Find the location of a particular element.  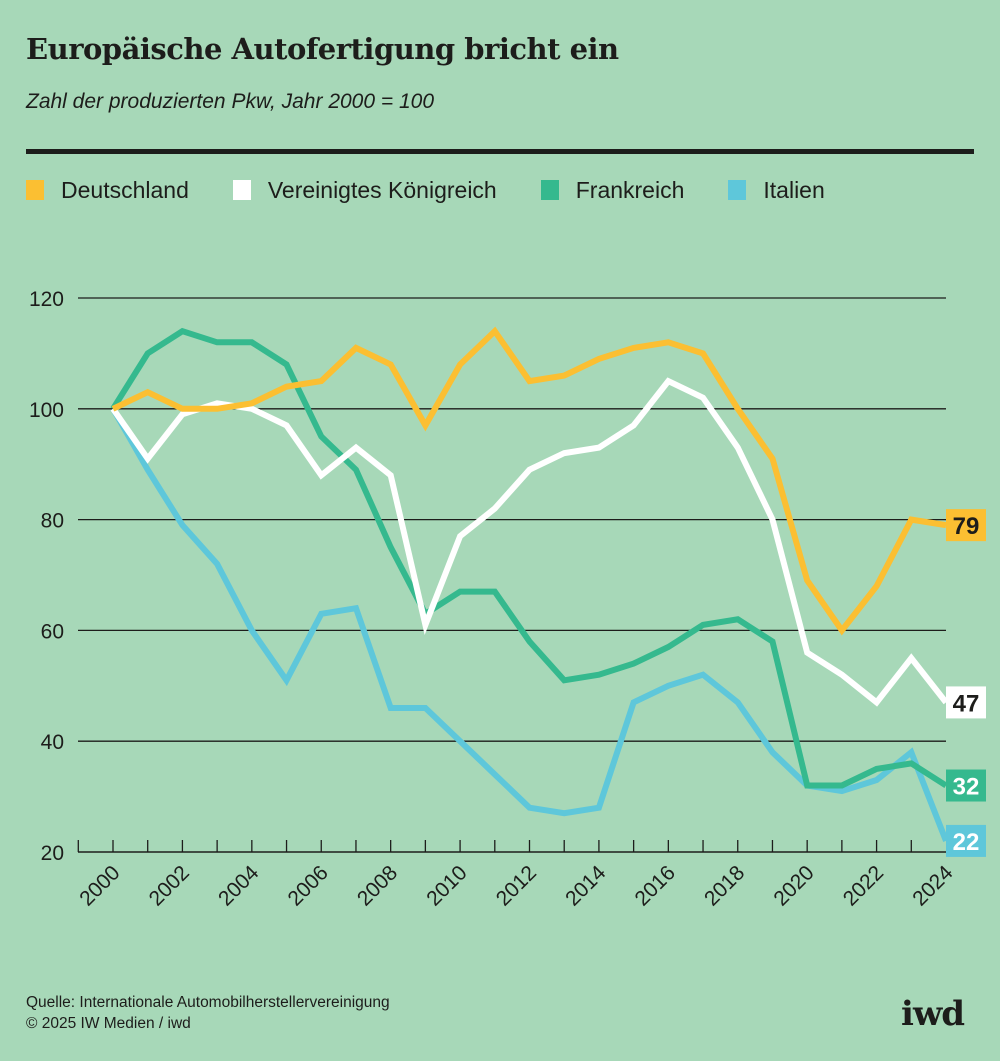

x-tick-label: 2020 is located at coordinates (793, 885).